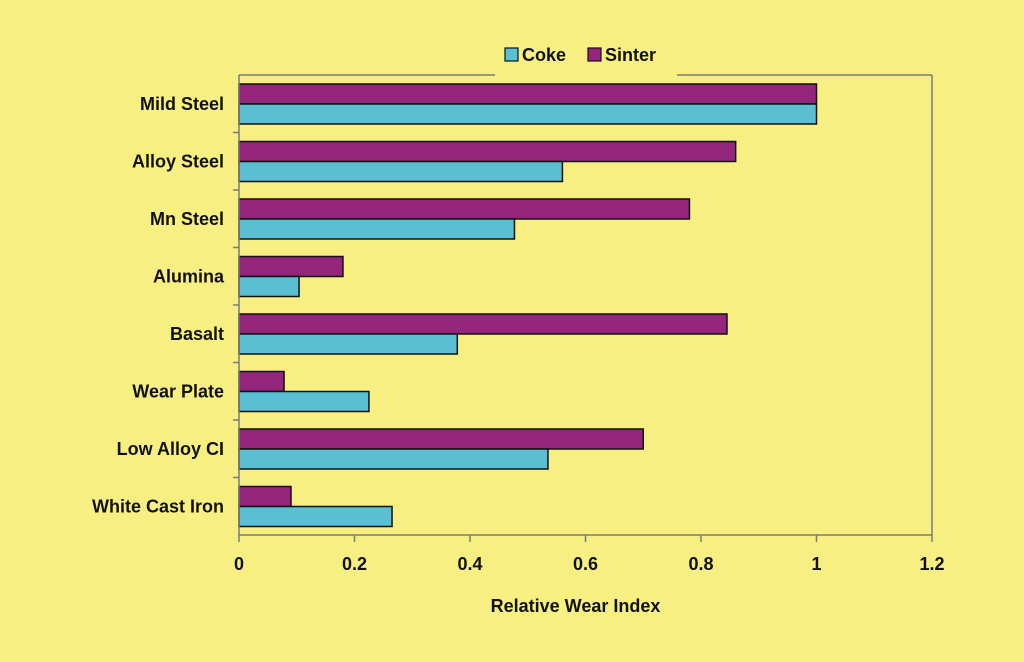 This screenshot has height=662, width=1024. What do you see at coordinates (158, 507) in the screenshot?
I see `category-label-7: White Cast Iron` at bounding box center [158, 507].